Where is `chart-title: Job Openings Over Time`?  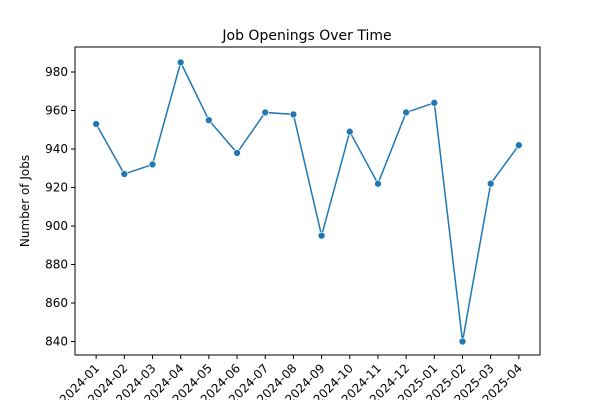 chart-title: Job Openings Over Time is located at coordinates (306, 36).